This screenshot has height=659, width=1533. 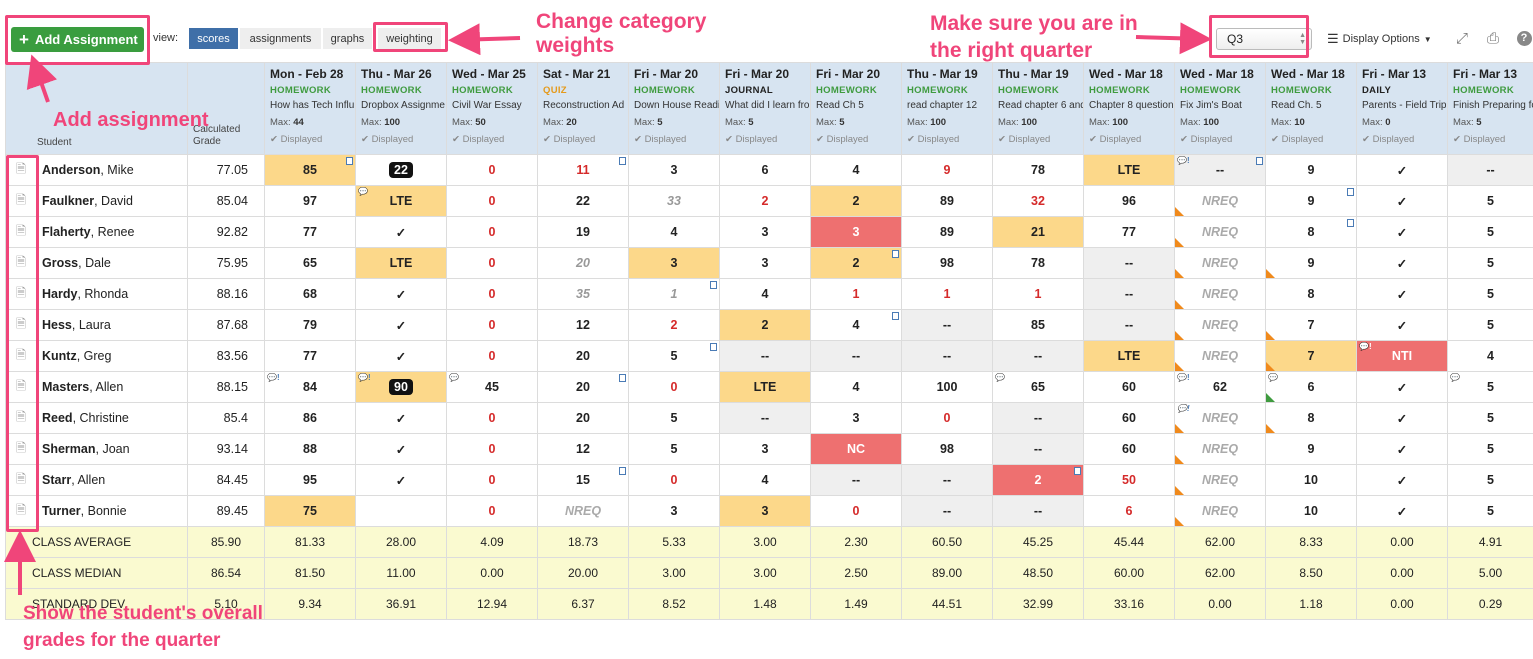 What do you see at coordinates (310, 480) in the screenshot?
I see `score-cell: 95` at bounding box center [310, 480].